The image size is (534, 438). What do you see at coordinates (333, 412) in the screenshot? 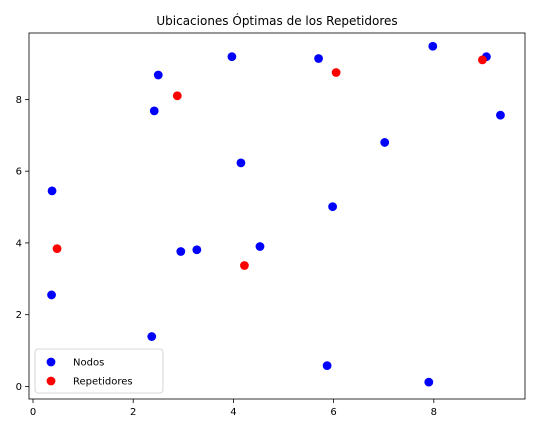
I see `x-tick-label-6: 6` at bounding box center [333, 412].